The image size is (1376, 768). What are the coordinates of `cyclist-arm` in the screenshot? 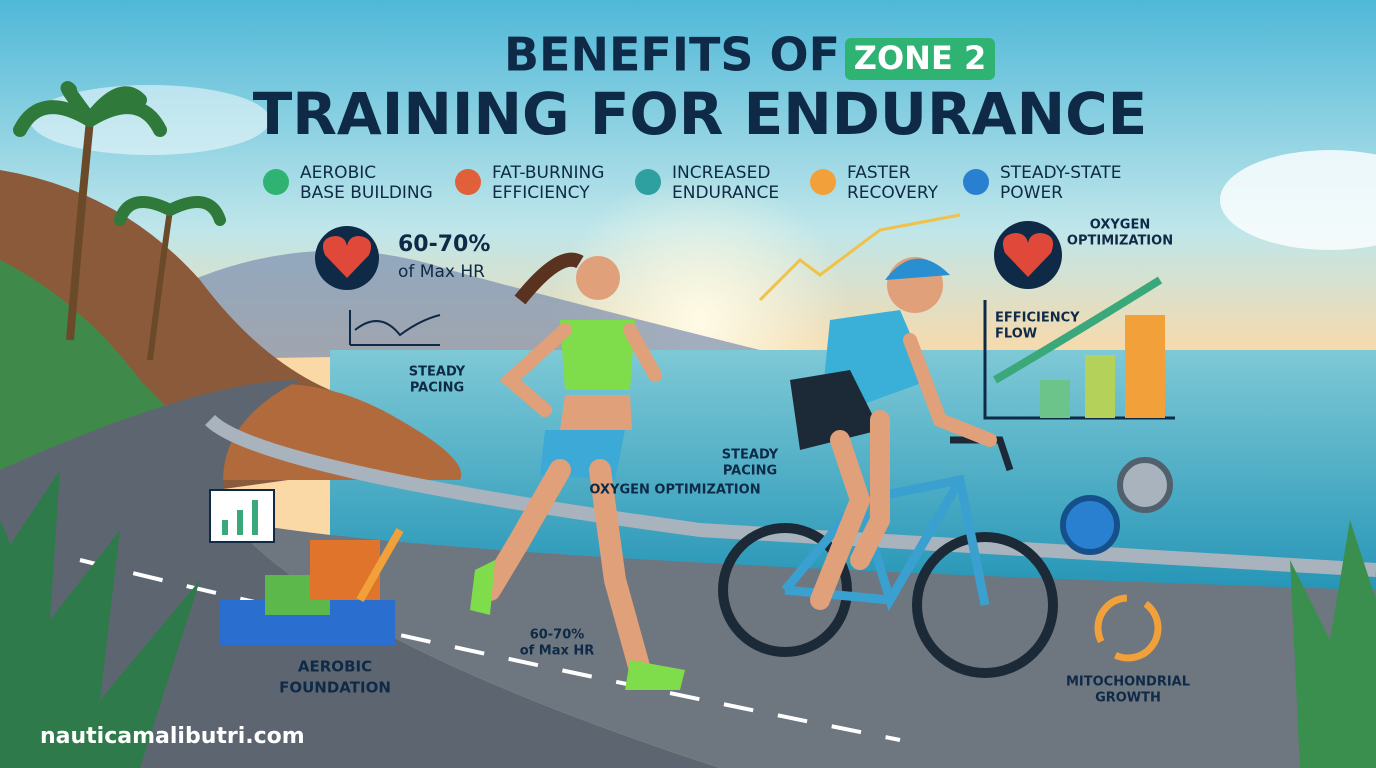 It's located at (950, 390).